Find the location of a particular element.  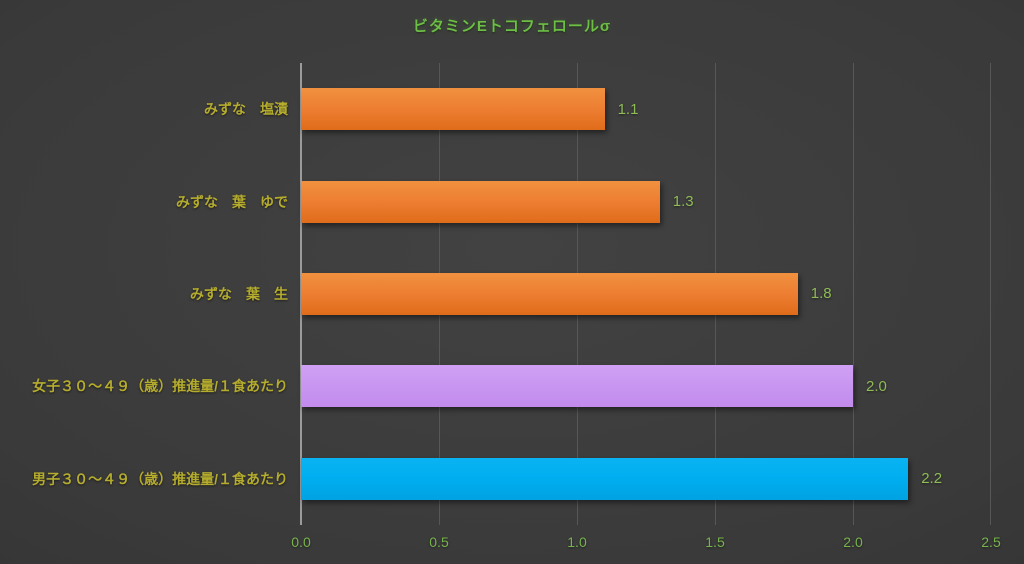

value-label: 2.0 is located at coordinates (876, 386).